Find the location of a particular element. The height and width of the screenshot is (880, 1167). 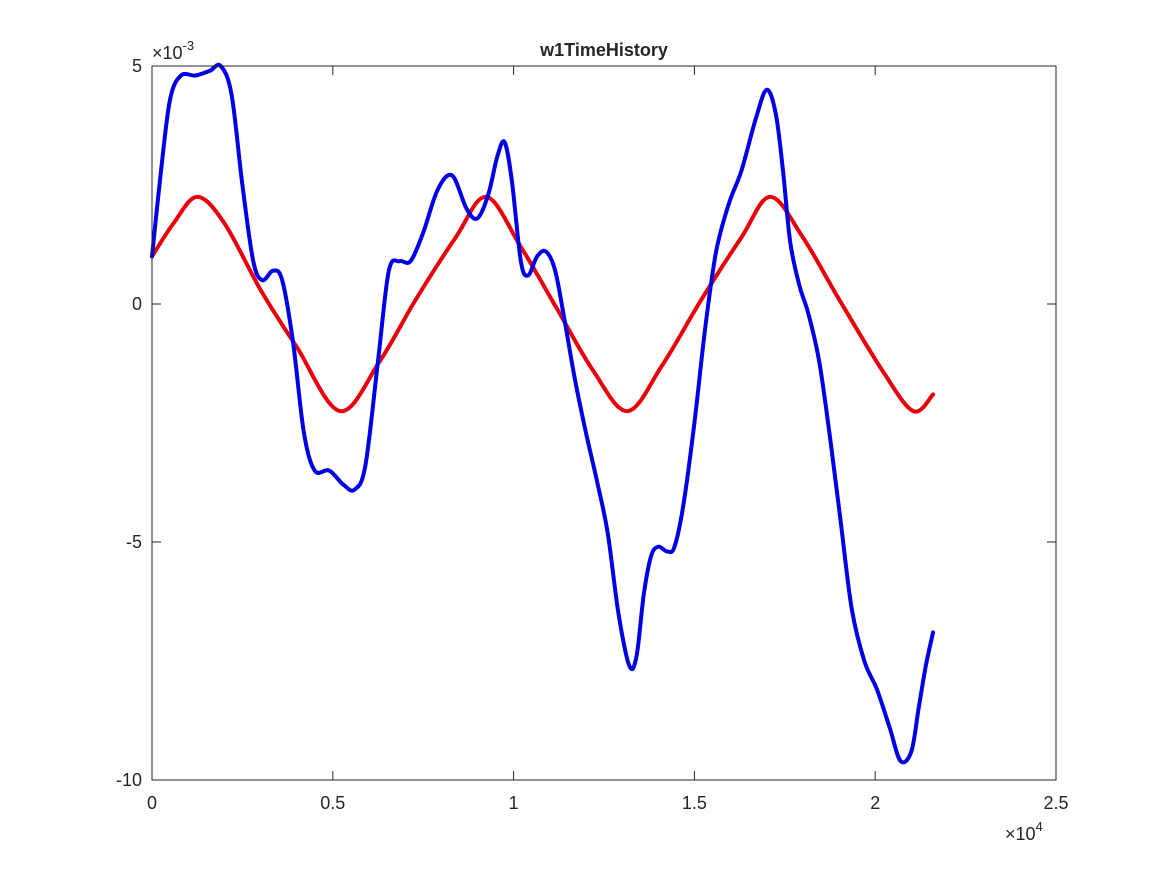

x-tick-label: 1.5 is located at coordinates (694, 803).